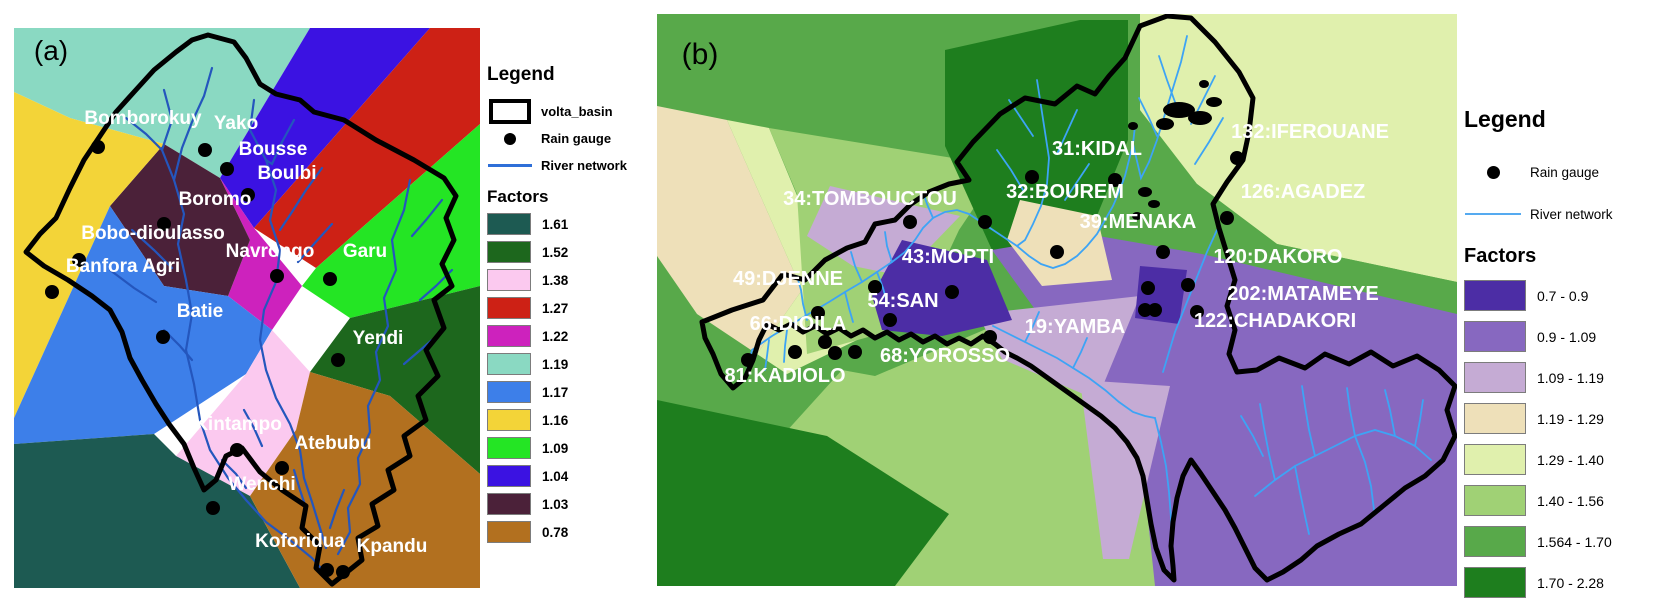 The width and height of the screenshot is (1656, 605). Describe the element at coordinates (1125, 469) in the screenshot. I see `thiessen-region-factor-1.09 - 1.19` at that location.